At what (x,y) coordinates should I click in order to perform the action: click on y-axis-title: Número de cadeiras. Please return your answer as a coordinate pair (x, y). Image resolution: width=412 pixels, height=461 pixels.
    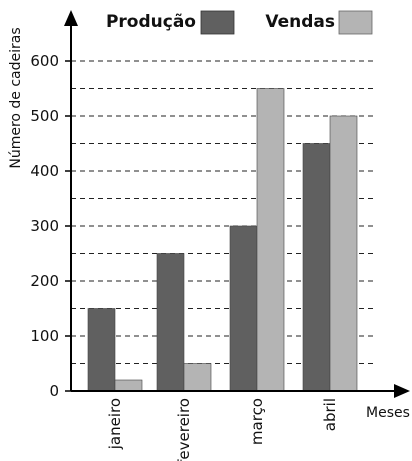
    Looking at the image, I should click on (16, 97).